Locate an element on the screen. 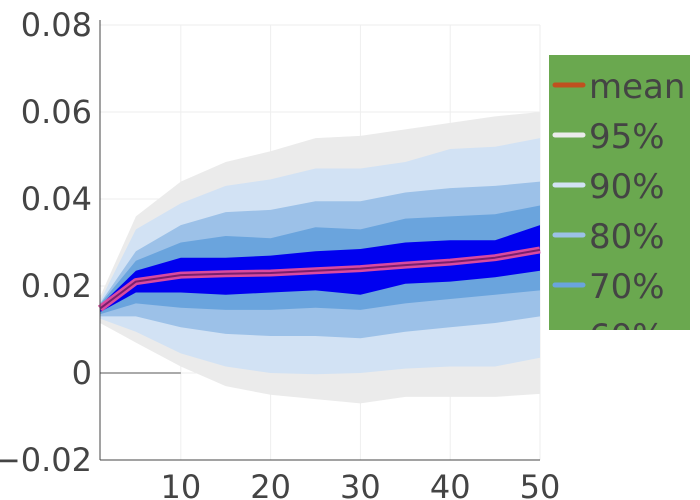 Image resolution: width=700 pixels, height=500 pixels. y-tick-labels: −0.02 0 0.02 0.04 0.06 0.08 is located at coordinates (46, 242).